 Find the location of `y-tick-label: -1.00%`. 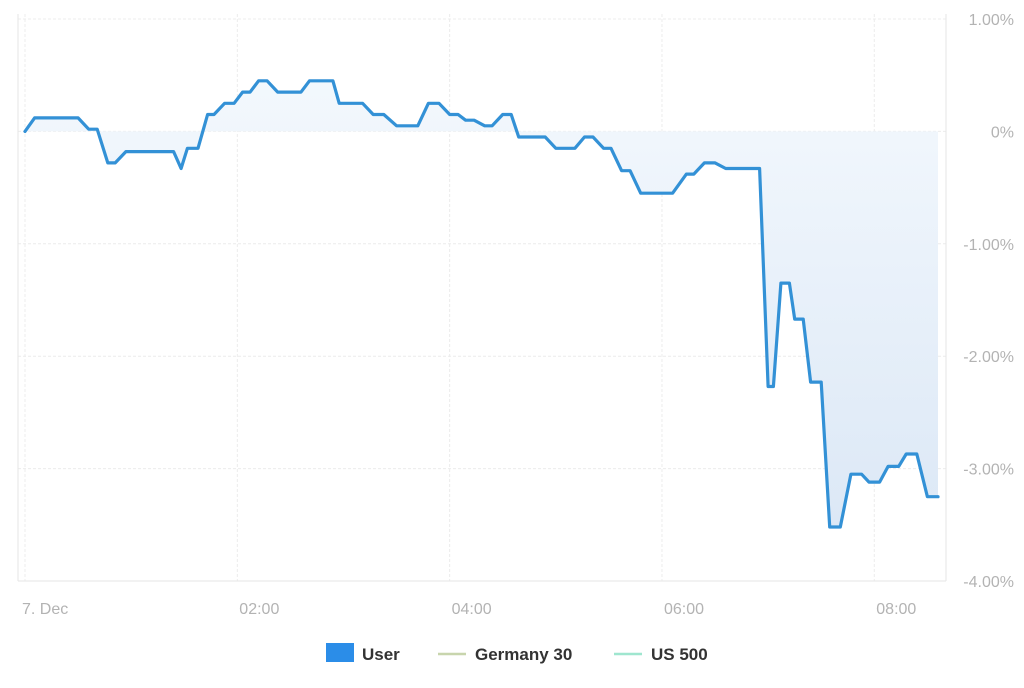

y-tick-label: -1.00% is located at coordinates (988, 245).